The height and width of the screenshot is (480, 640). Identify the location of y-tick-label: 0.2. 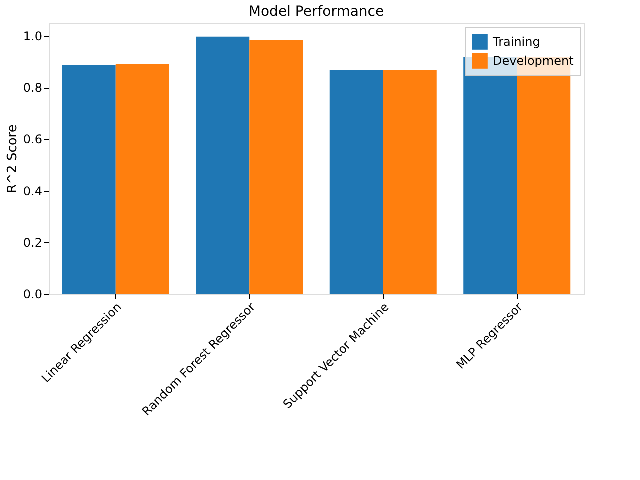
(32, 243).